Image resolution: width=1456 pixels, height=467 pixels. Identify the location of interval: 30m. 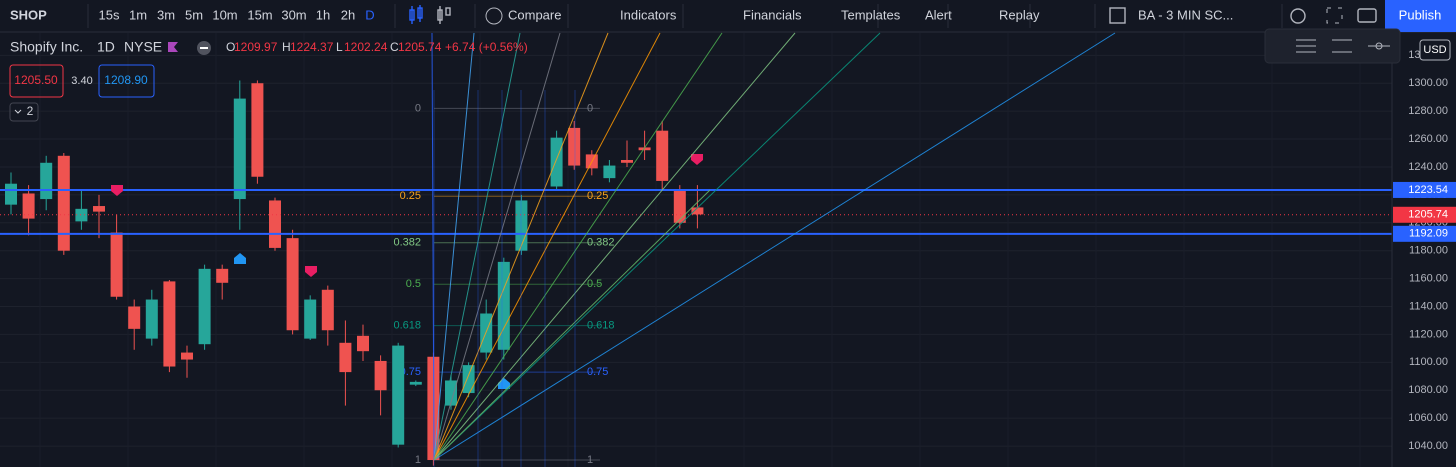
(293, 14).